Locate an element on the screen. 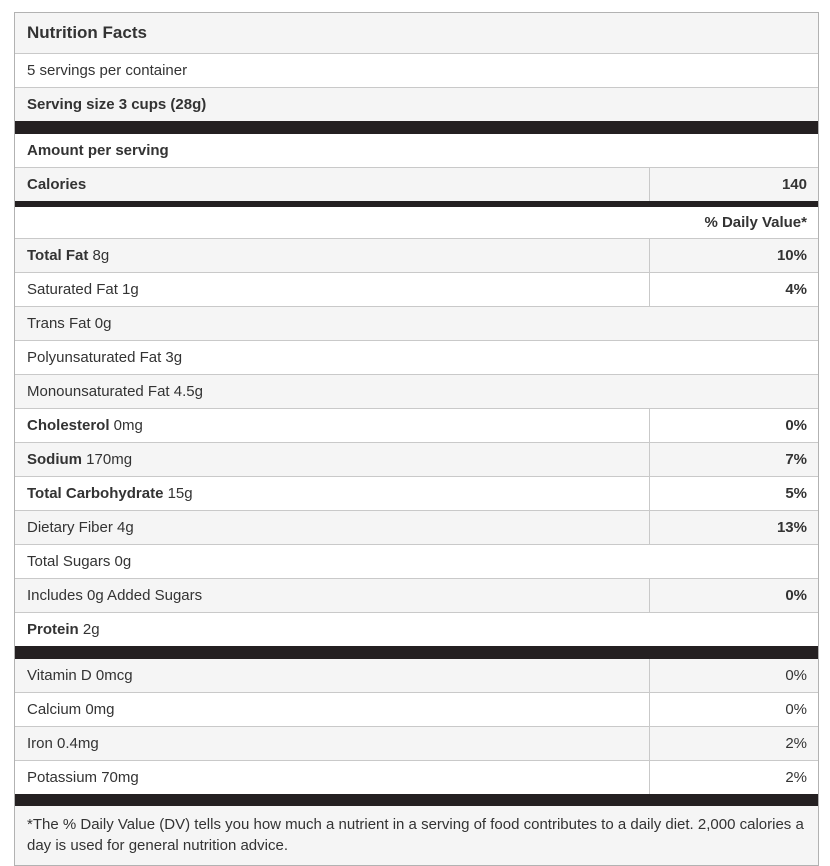 The height and width of the screenshot is (866, 830). vitamin-row: Calcium 0mg 0% is located at coordinates (416, 709).